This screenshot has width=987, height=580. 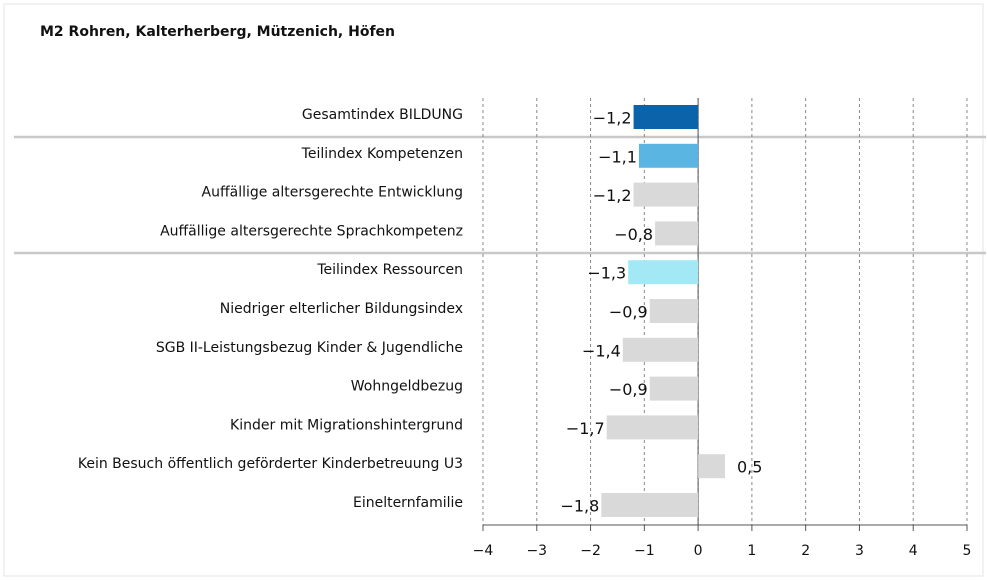 I want to click on value-label: 0,5, so click(x=749, y=467).